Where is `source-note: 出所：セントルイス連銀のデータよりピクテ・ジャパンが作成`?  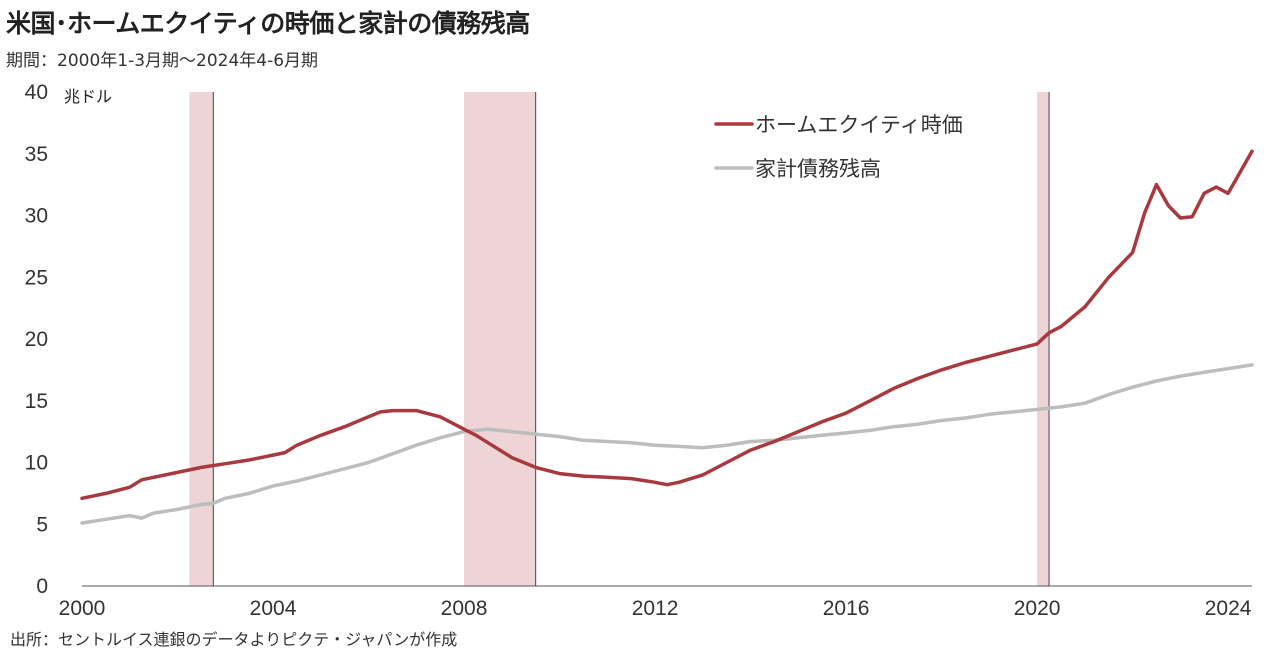 source-note: 出所：セントルイス連銀のデータよりピクテ・ジャパンが作成 is located at coordinates (234, 639).